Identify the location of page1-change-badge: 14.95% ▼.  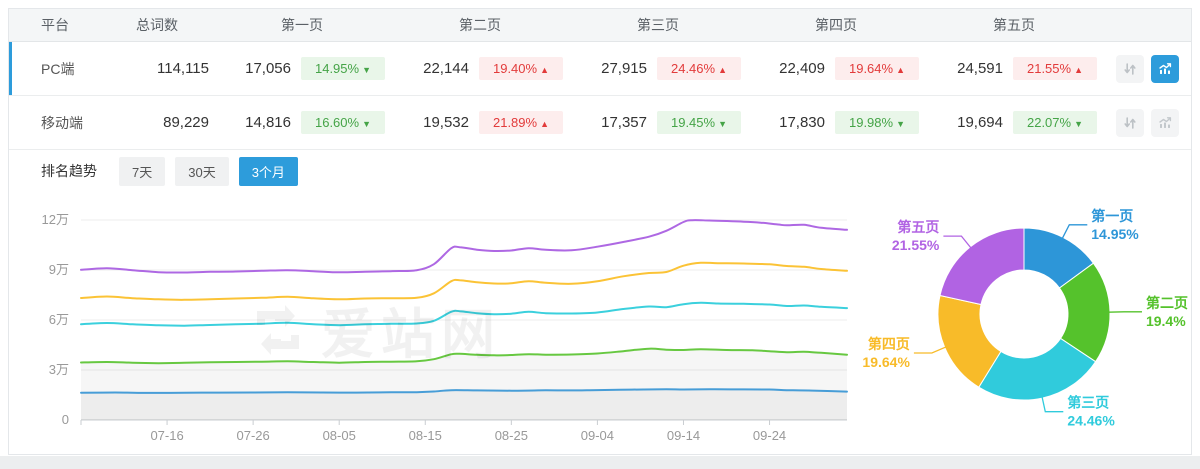
(343, 68).